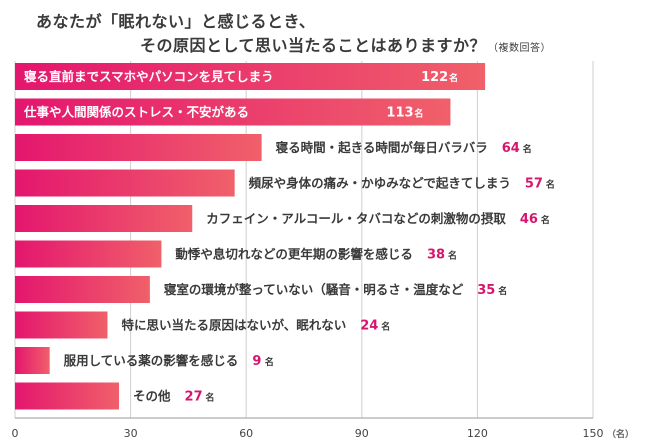 The width and height of the screenshot is (650, 442). What do you see at coordinates (246, 433) in the screenshot?
I see `x-tick-label: 60` at bounding box center [246, 433].